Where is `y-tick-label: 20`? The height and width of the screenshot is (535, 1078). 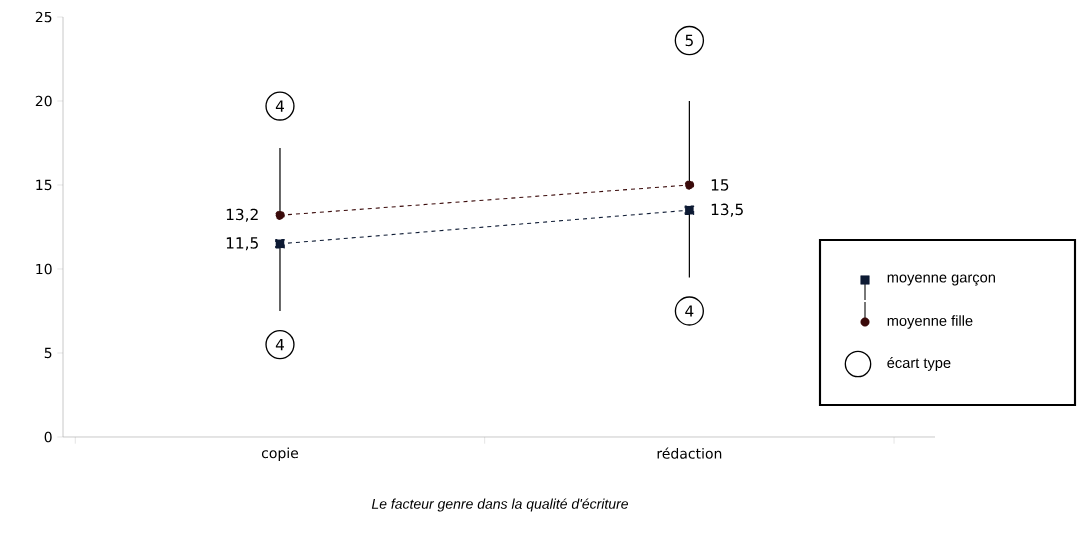 y-tick-label: 20 is located at coordinates (43, 101).